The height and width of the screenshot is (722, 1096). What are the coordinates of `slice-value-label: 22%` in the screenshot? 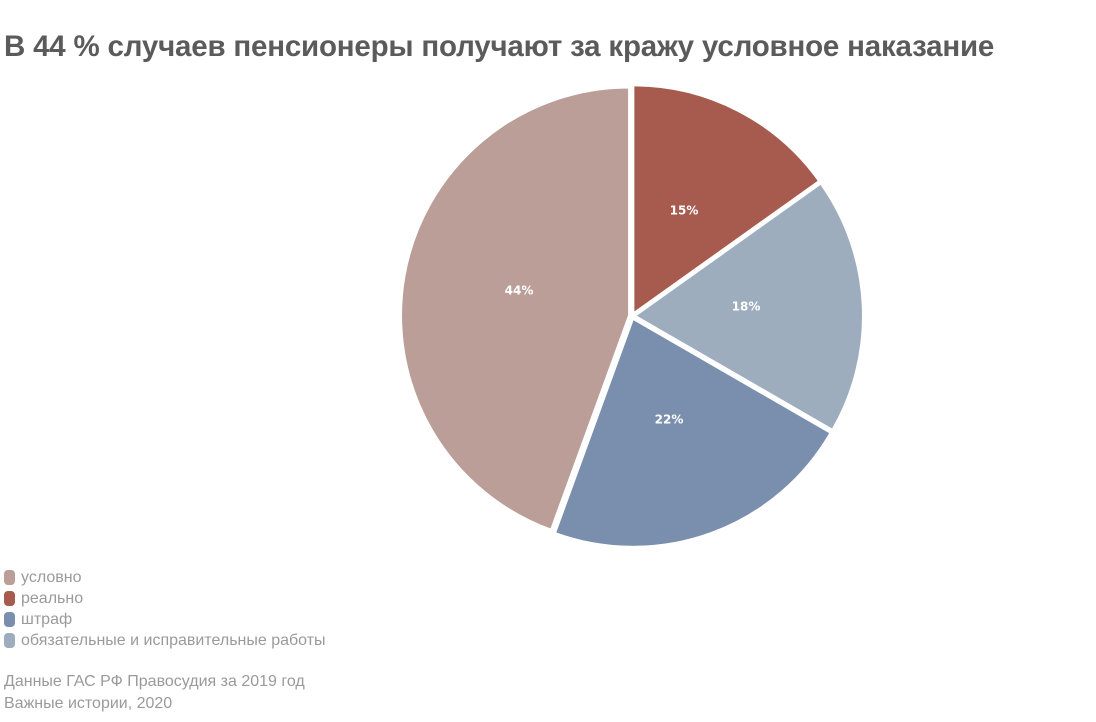 It's located at (669, 420).